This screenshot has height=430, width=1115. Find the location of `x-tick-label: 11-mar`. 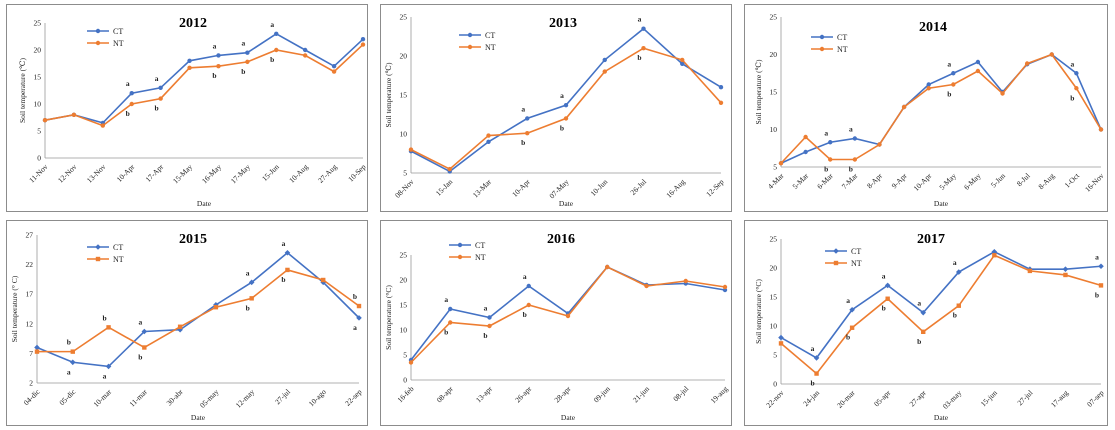

x-tick-label: 11-mar is located at coordinates (138, 398).